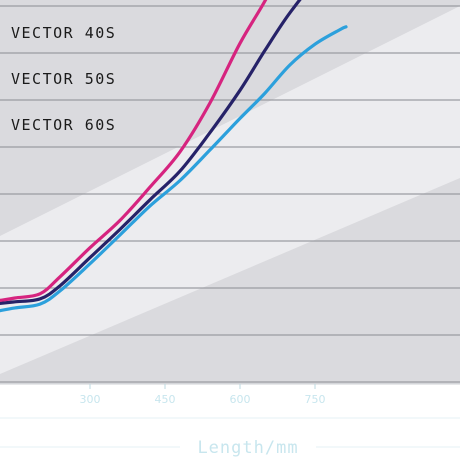  Describe the element at coordinates (165, 399) in the screenshot. I see `x-tick-label: 450` at that location.